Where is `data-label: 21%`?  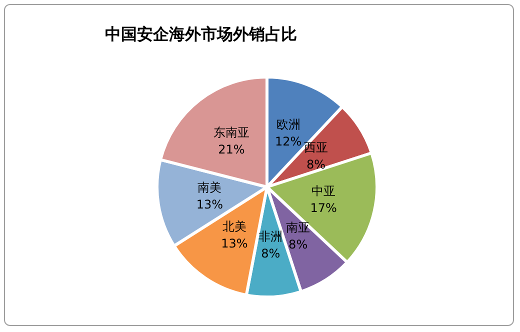 data-label: 21% is located at coordinates (231, 149).